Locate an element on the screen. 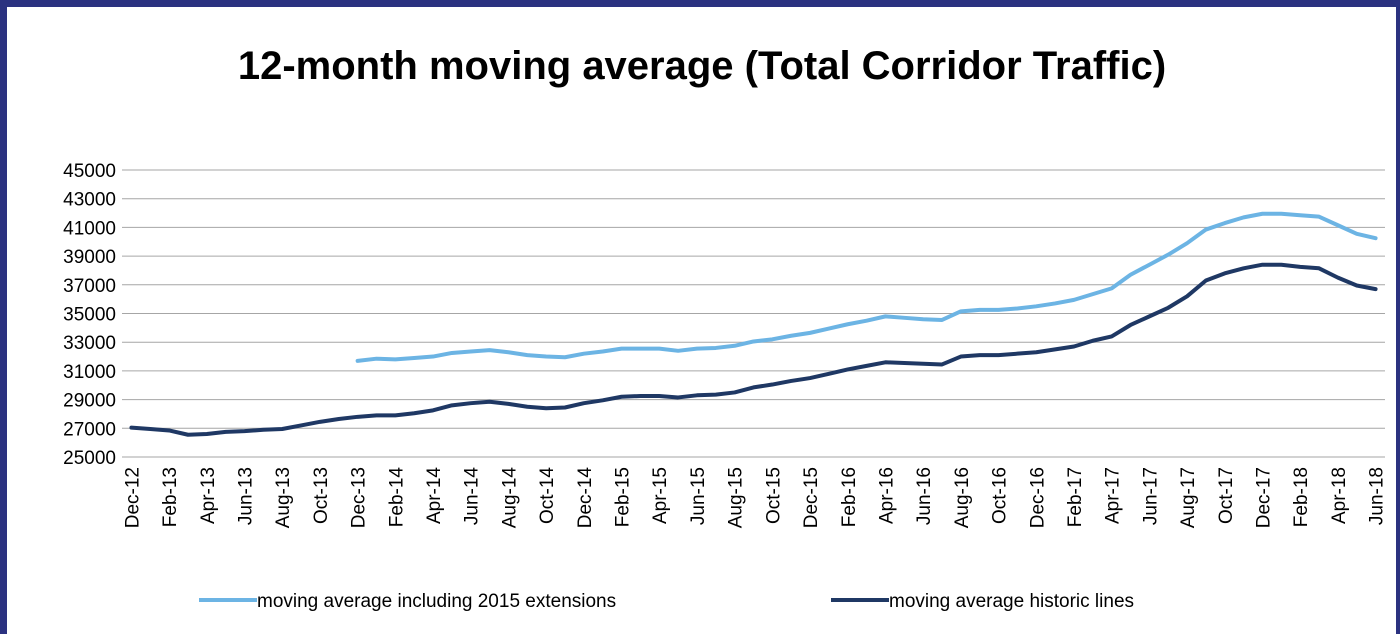 Image resolution: width=1400 pixels, height=641 pixels. y-tick-label: 37000 is located at coordinates (89, 286).